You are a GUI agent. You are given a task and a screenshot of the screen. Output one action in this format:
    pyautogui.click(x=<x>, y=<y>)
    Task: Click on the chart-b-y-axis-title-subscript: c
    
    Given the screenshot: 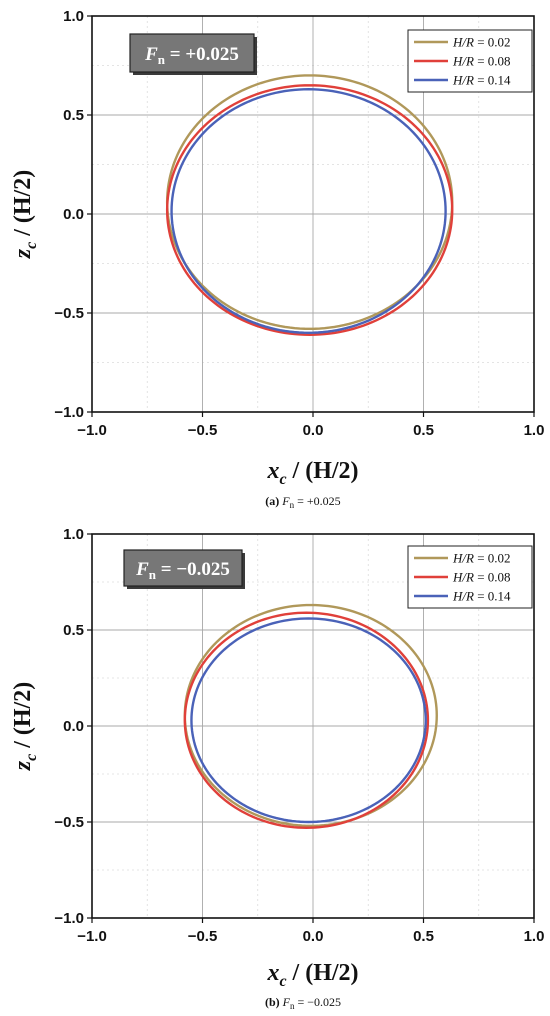 What is the action you would take?
    pyautogui.click(x=31, y=757)
    